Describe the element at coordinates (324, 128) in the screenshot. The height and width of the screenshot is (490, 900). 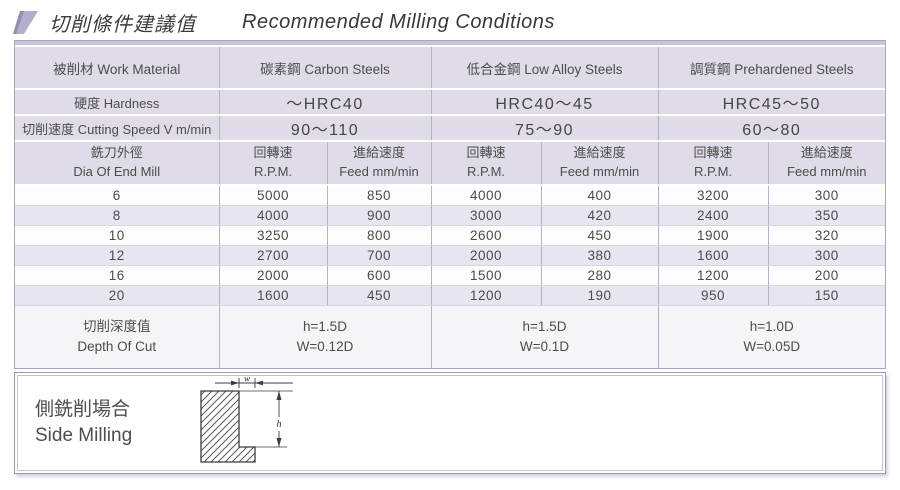
I see `cutting-speed-carbon: 90～110` at that location.